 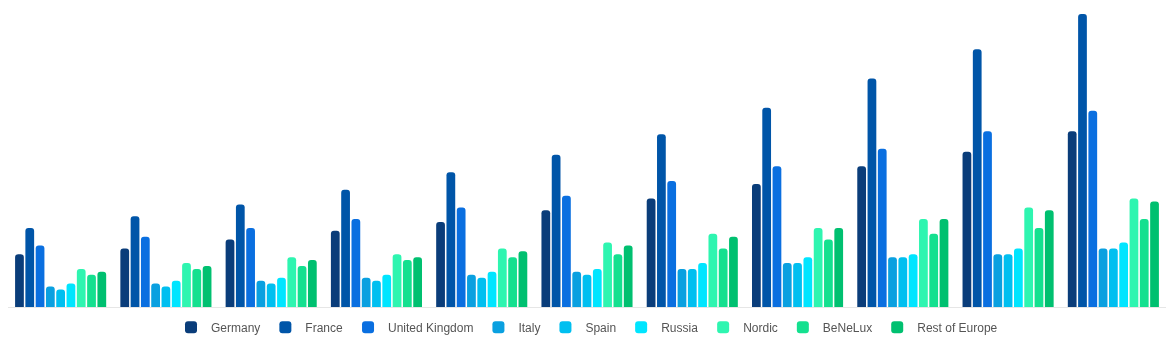 I want to click on legend-label: Nordic, so click(x=760, y=328).